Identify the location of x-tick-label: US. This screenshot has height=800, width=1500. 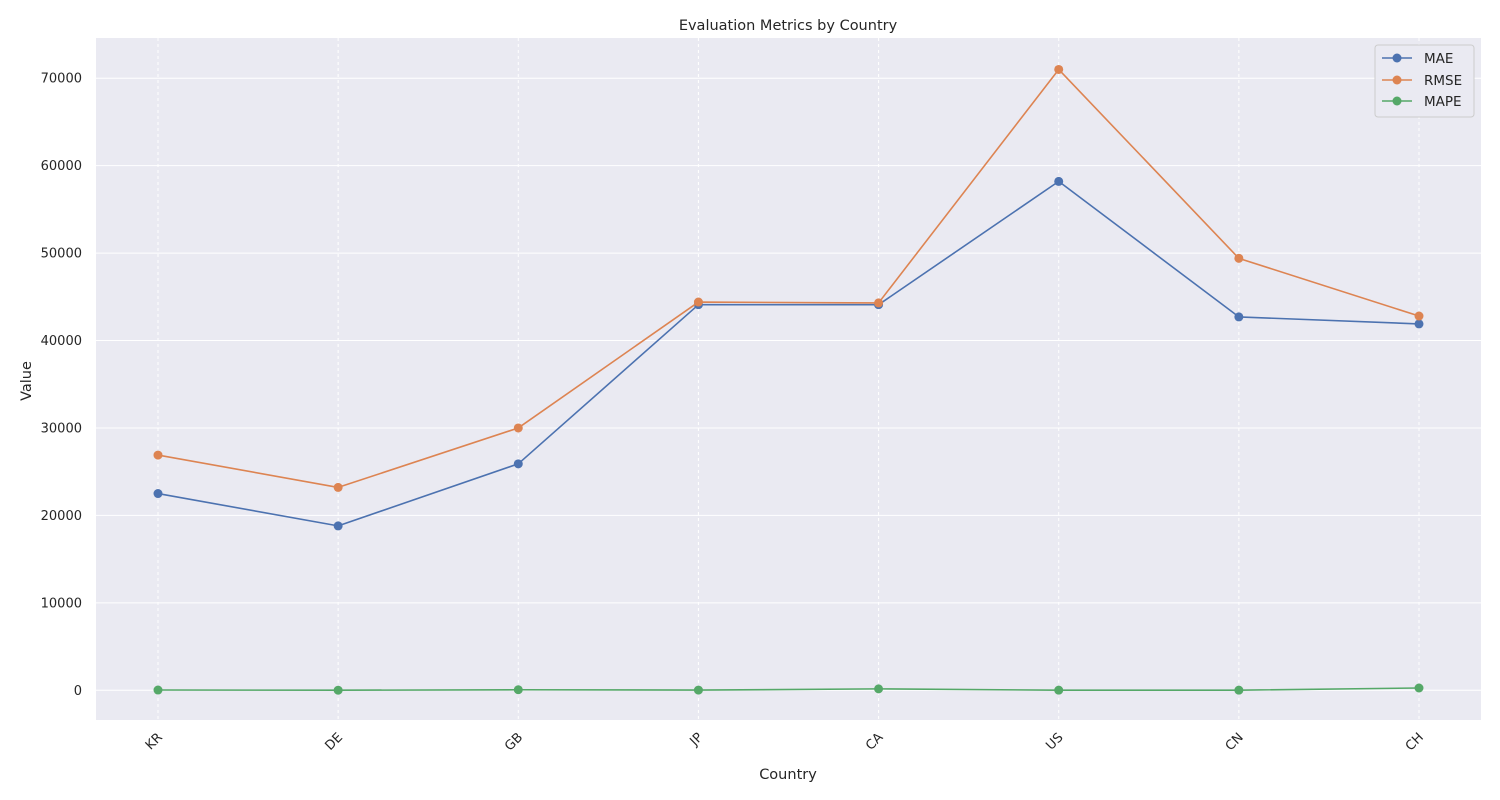
(1054, 741).